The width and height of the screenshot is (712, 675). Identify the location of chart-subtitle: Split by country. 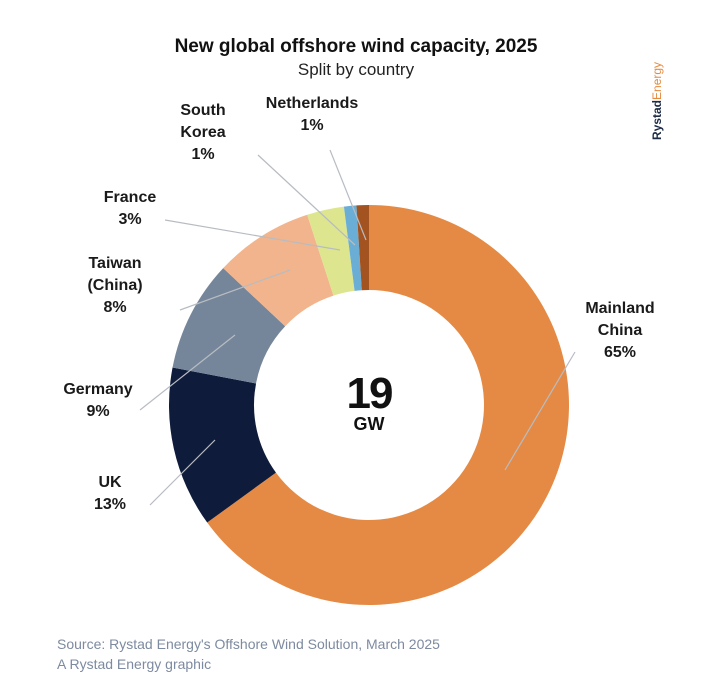
(356, 69).